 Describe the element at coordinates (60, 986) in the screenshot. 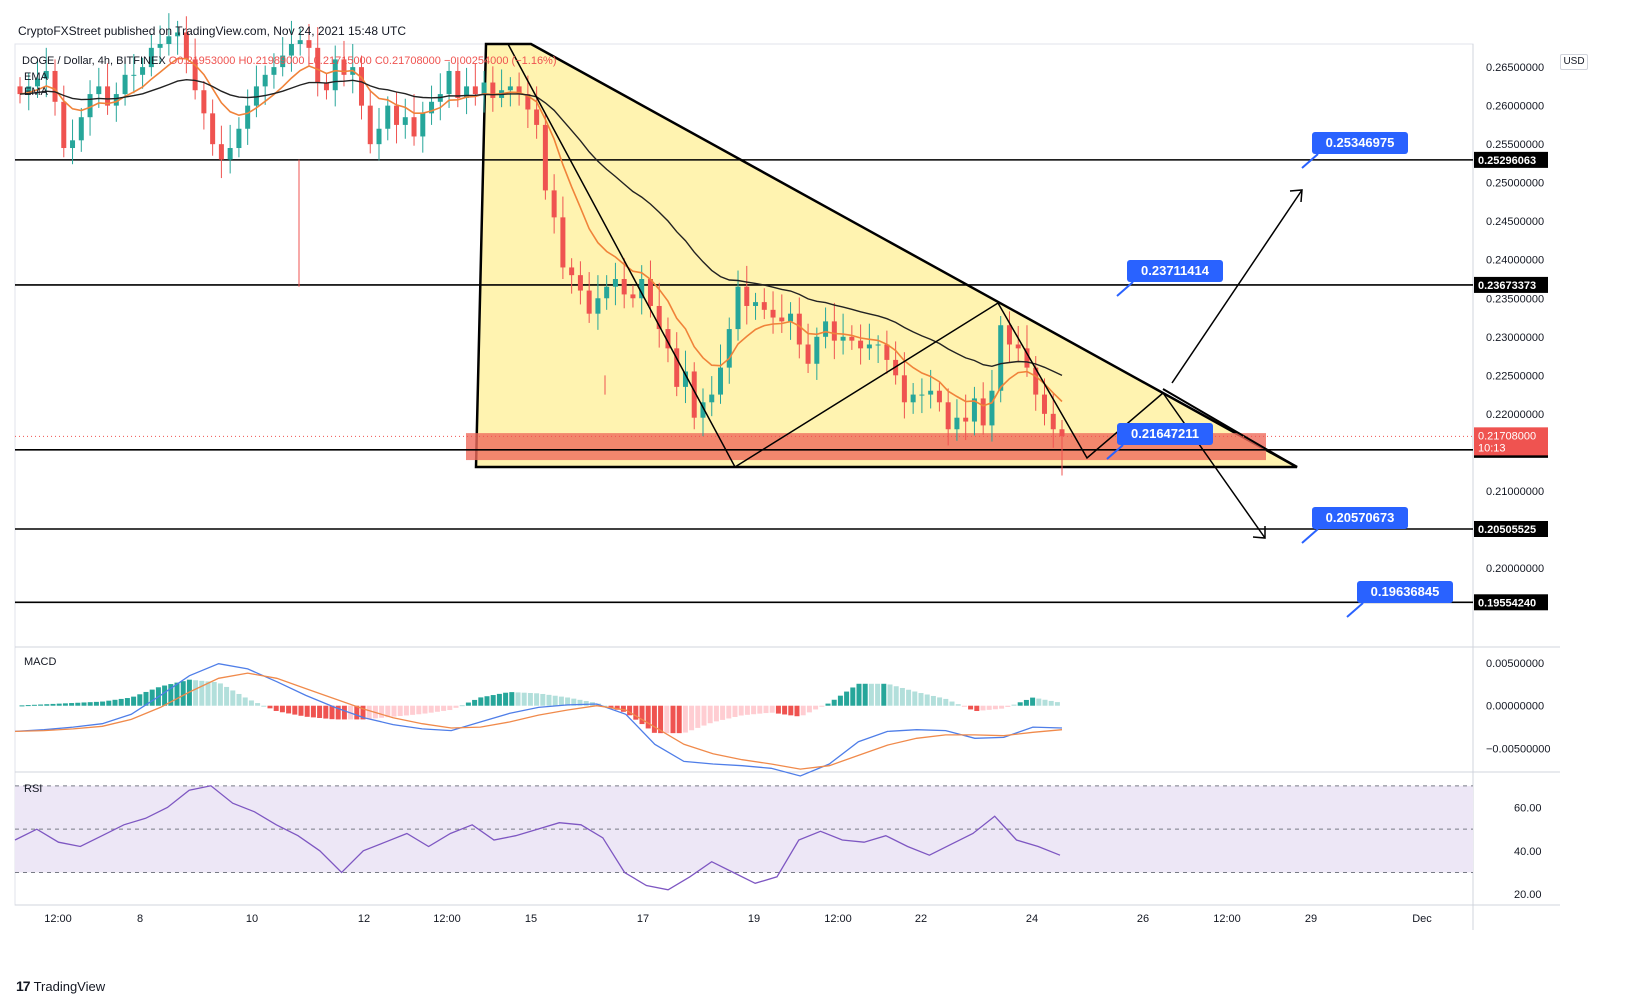

I see `tradingview-brand: 17 TradingView` at that location.